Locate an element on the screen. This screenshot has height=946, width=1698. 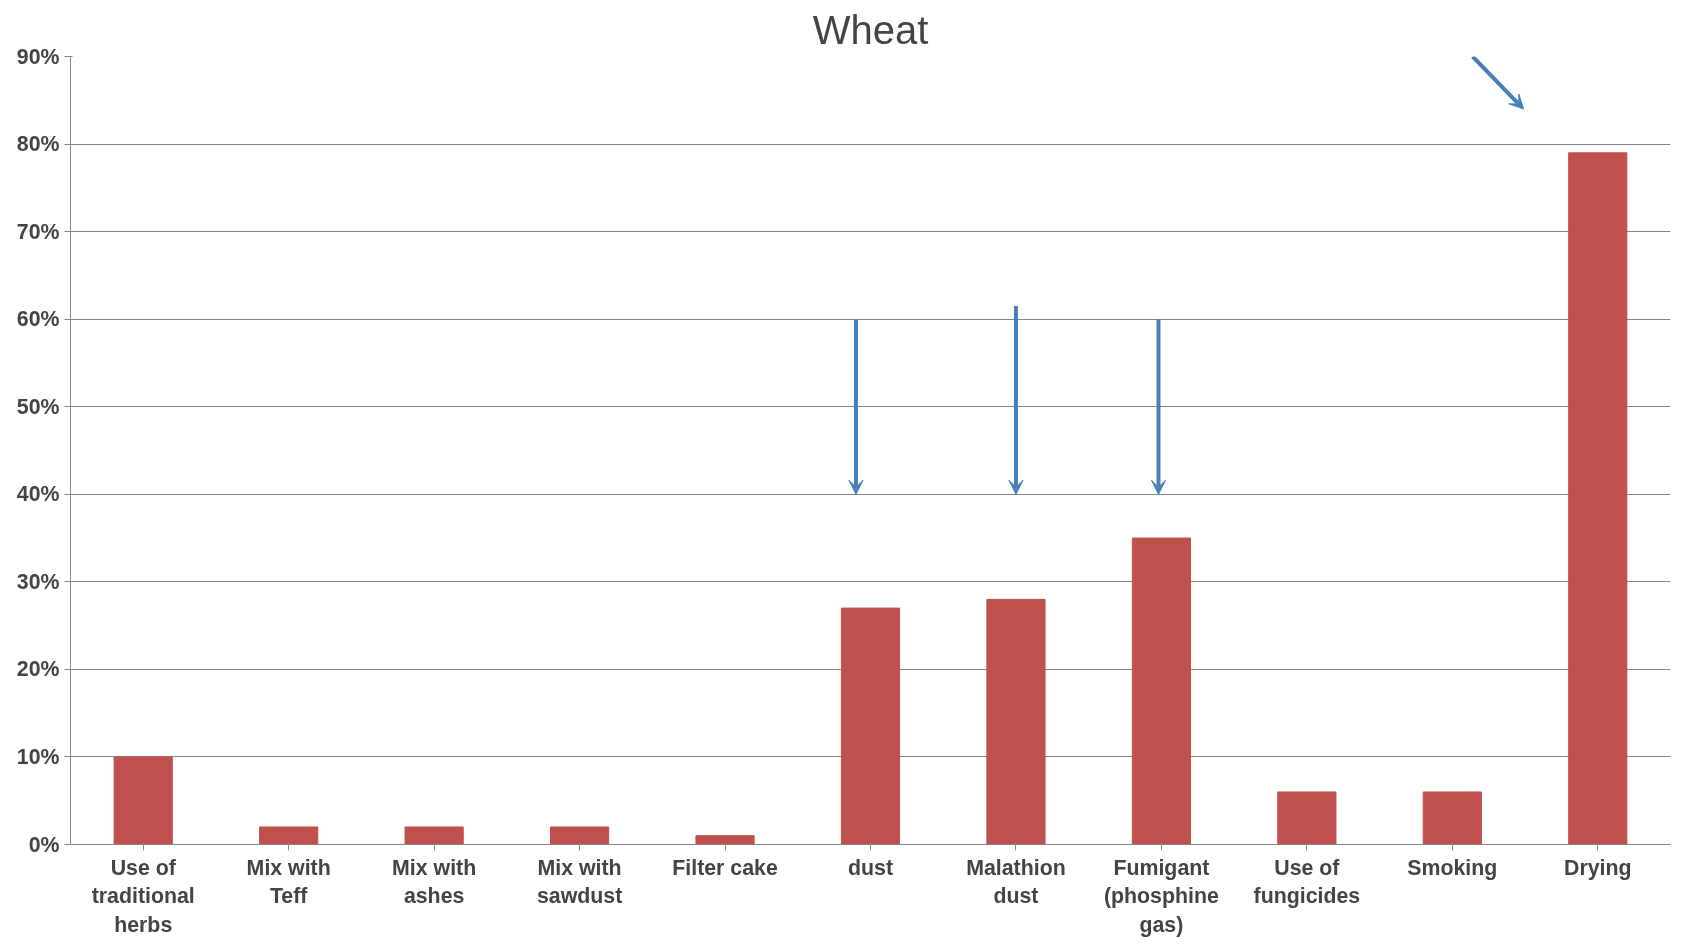
x-tick-label: Use of fungicides is located at coordinates (1307, 882).